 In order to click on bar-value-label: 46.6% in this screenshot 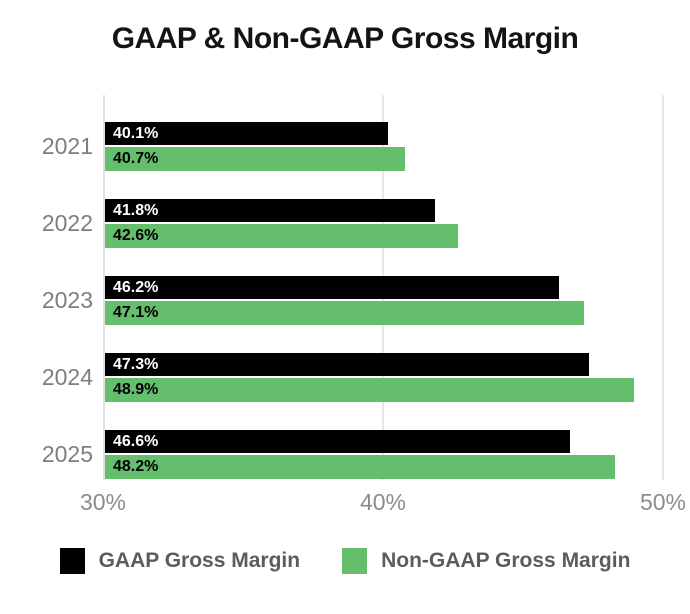, I will do `click(136, 441)`.